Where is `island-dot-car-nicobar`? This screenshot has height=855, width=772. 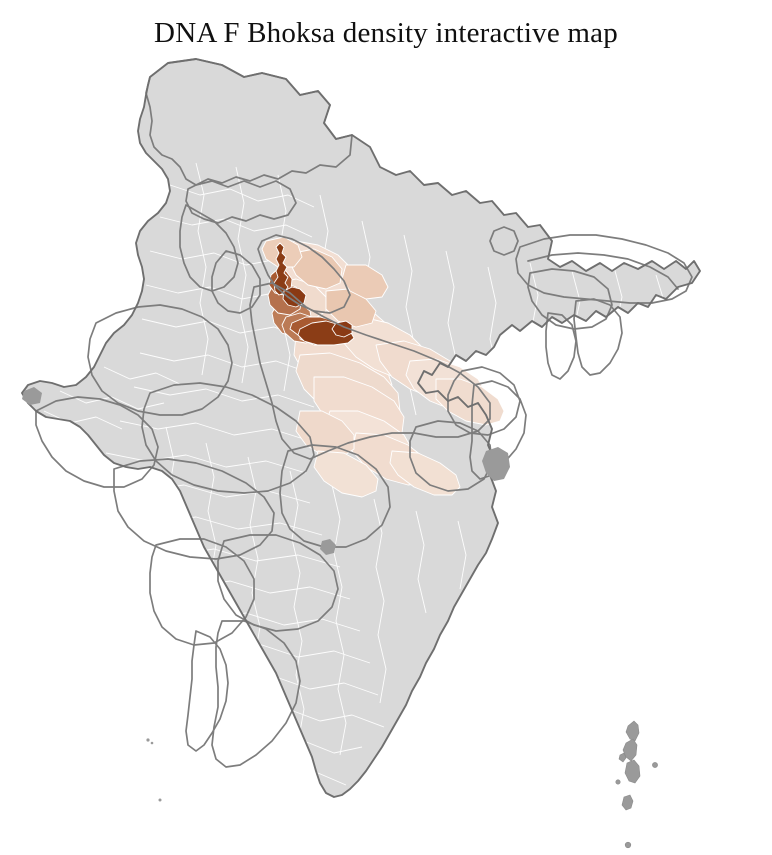 island-dot-car-nicobar is located at coordinates (628, 845).